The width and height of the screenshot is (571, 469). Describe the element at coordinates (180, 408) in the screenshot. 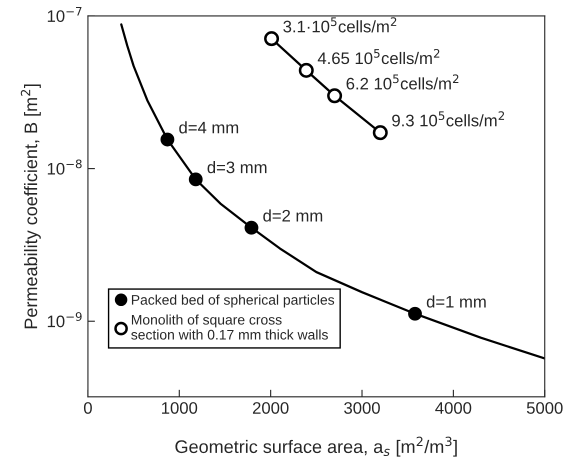

I see `x-tick-label: 1000` at that location.